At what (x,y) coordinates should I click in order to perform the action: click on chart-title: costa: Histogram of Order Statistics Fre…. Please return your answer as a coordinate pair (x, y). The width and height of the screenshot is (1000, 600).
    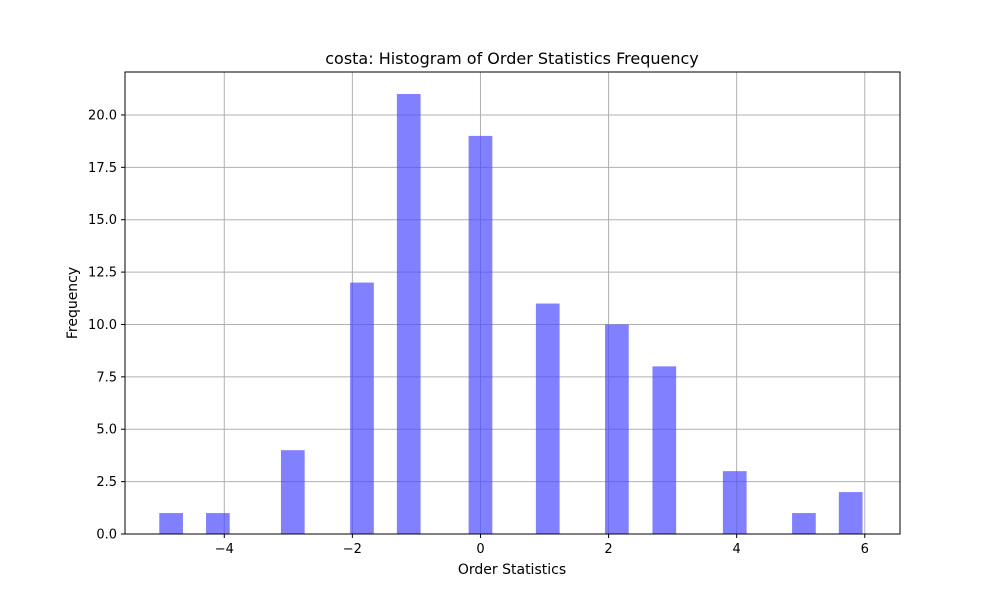
    Looking at the image, I should click on (512, 58).